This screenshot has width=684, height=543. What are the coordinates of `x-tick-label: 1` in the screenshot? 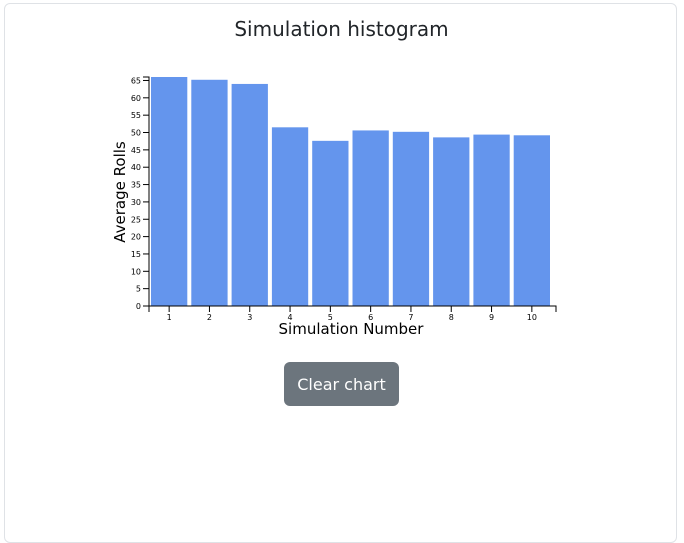 It's located at (169, 317).